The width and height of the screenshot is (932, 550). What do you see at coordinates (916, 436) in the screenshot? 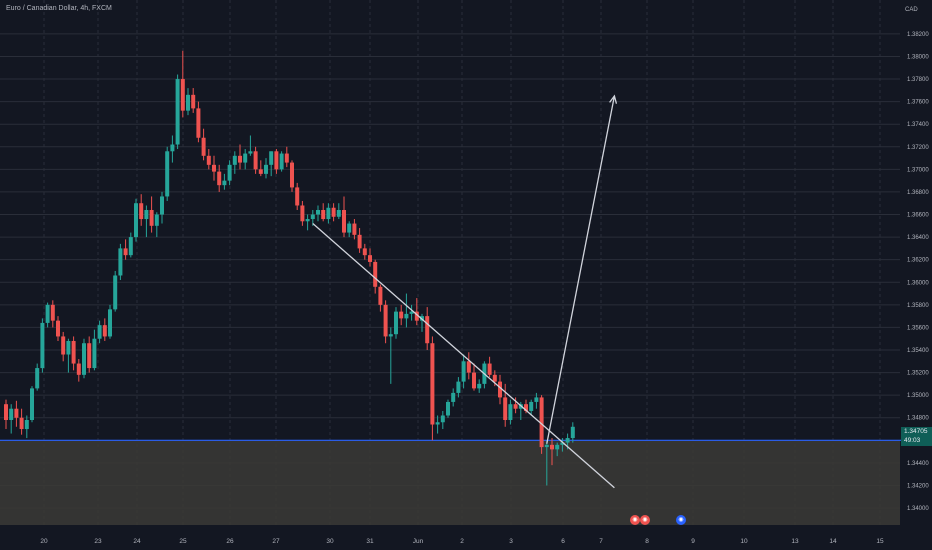
I see `last-price-tag: 1.34705 49:03` at bounding box center [916, 436].